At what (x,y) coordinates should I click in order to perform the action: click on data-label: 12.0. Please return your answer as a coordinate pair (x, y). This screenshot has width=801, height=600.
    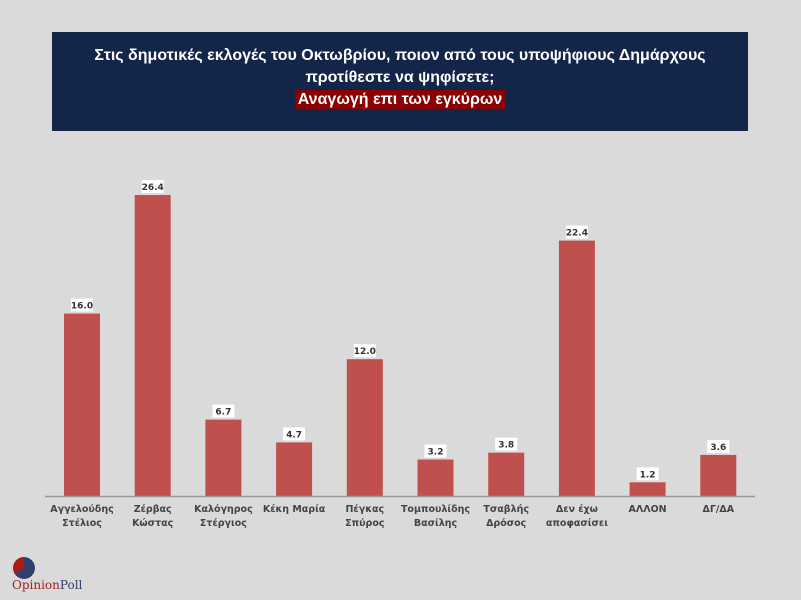
    Looking at the image, I should click on (365, 352).